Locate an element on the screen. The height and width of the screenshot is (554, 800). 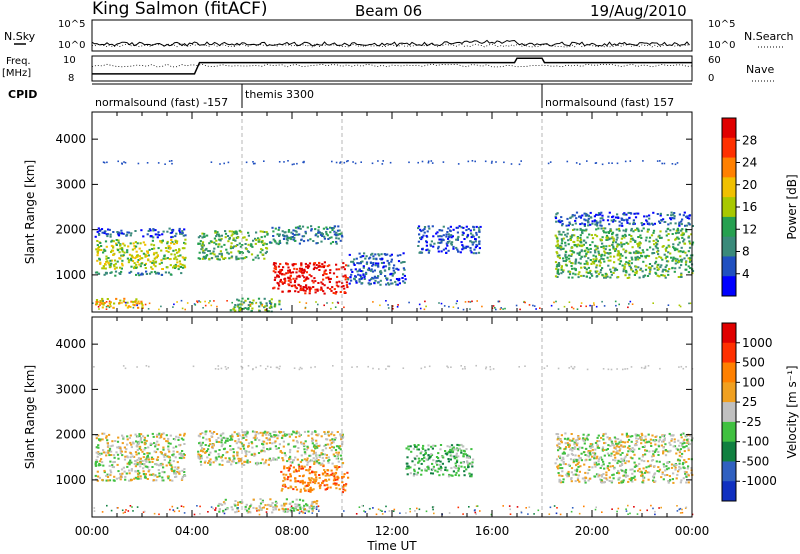
colorbar-tick: 20 is located at coordinates (749, 185).